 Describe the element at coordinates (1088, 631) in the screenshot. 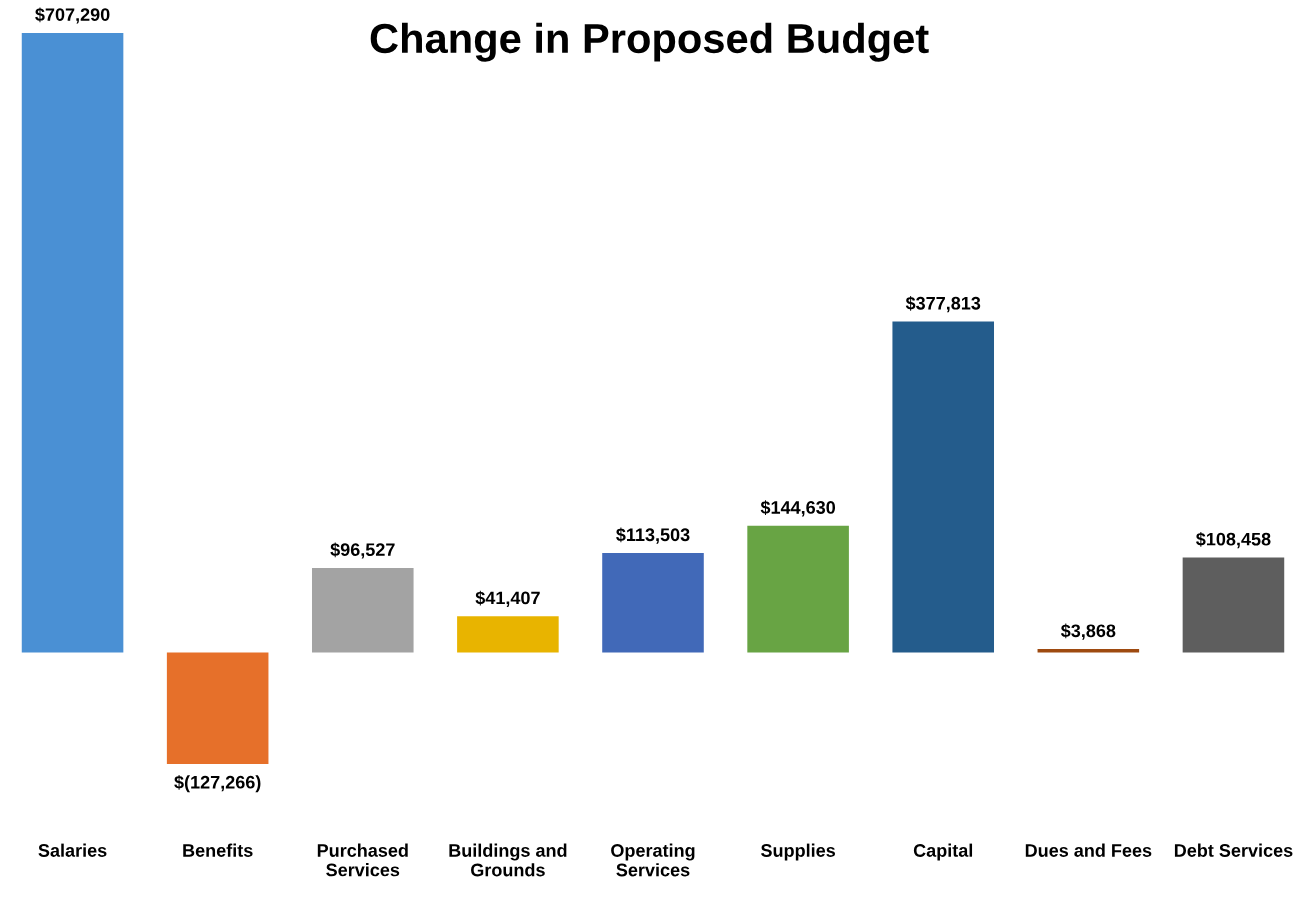

I see `data-label: $3,868` at that location.